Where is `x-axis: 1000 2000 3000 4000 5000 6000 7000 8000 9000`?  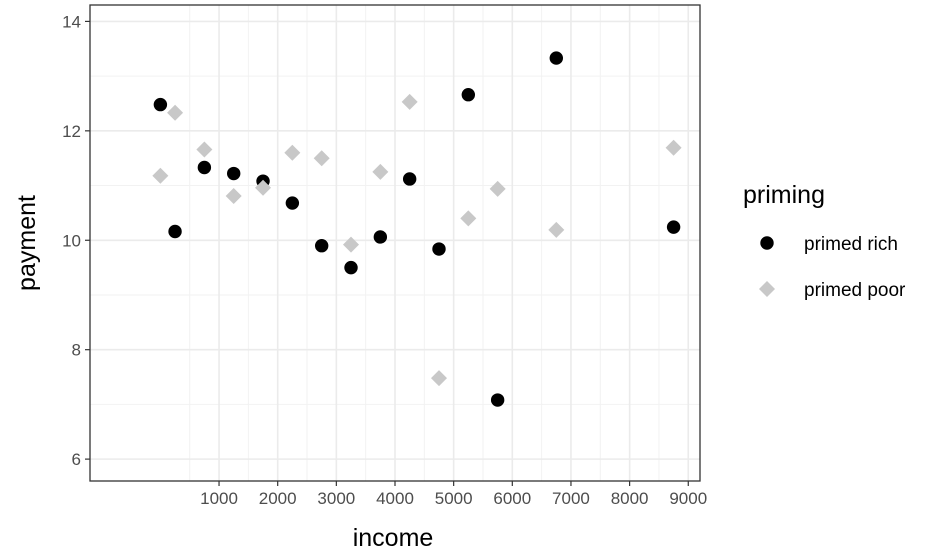 x-axis: 1000 2000 3000 4000 5000 6000 7000 8000 9000 is located at coordinates (453, 494).